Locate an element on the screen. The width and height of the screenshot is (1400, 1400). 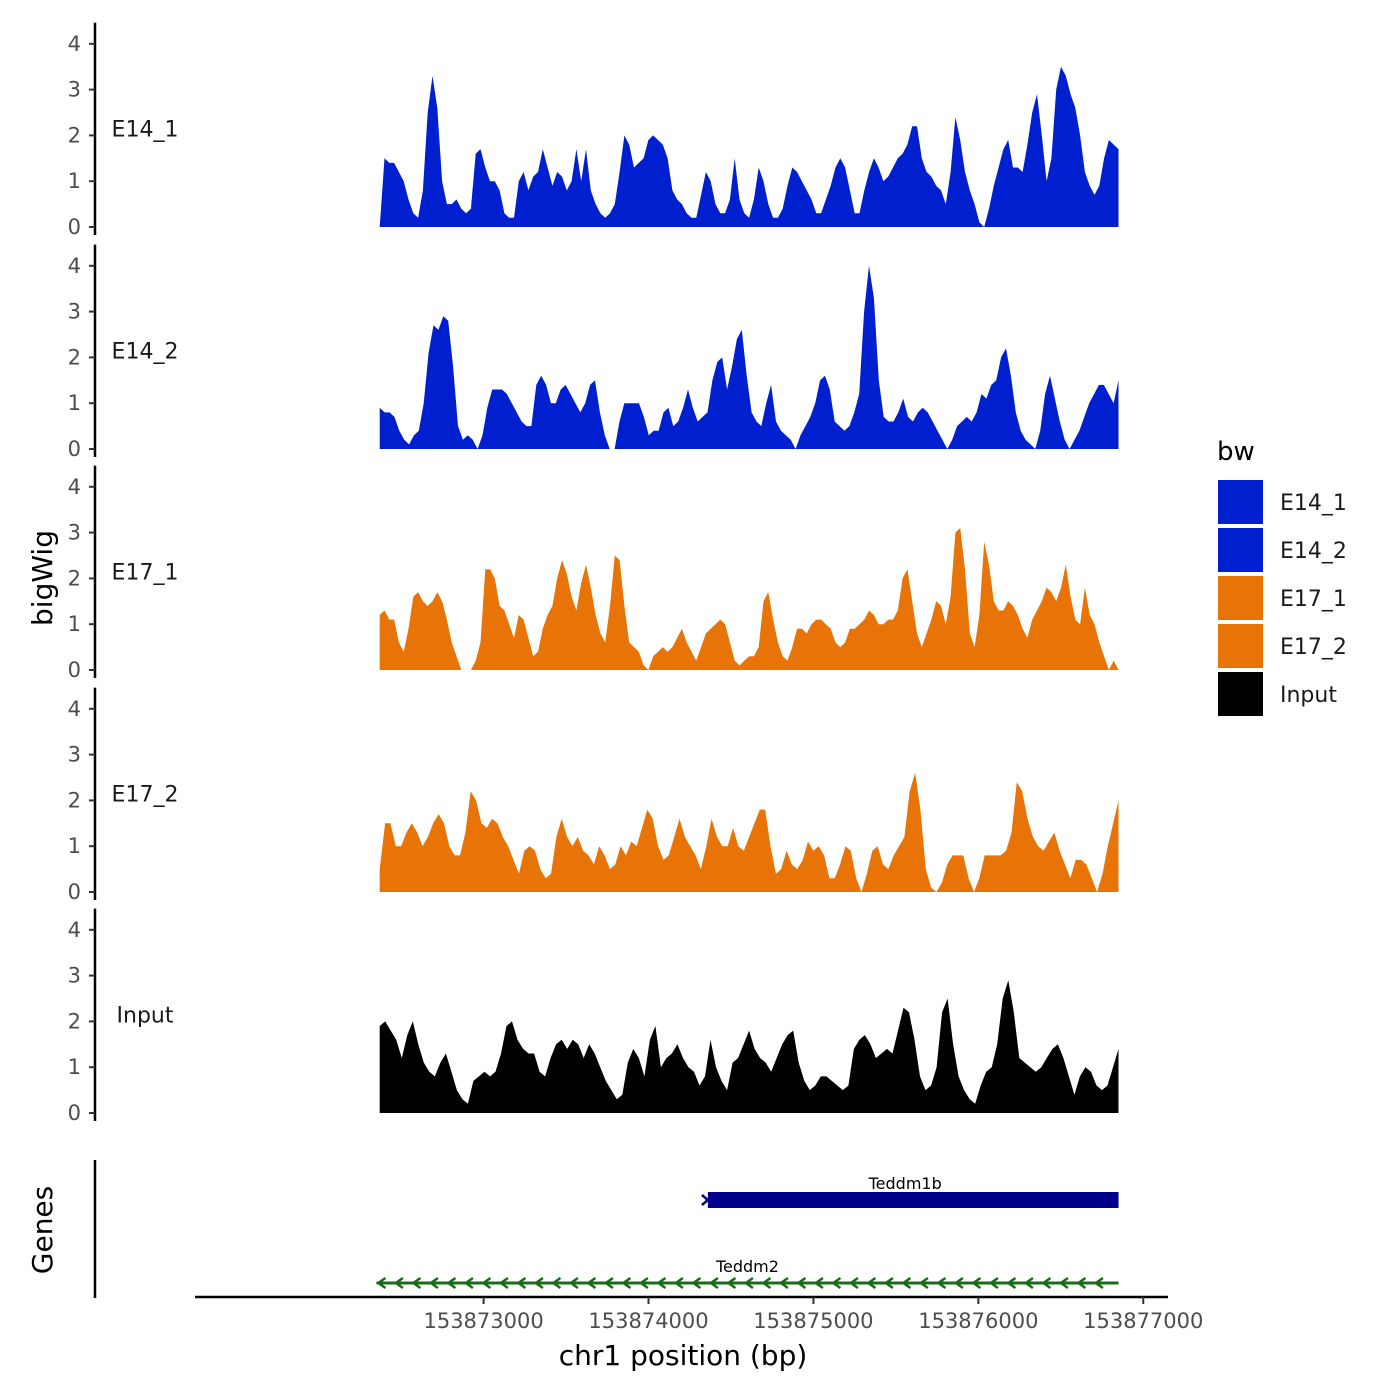
track-E17_1: 0 1 2 3 4 E17_1 is located at coordinates (593, 573).